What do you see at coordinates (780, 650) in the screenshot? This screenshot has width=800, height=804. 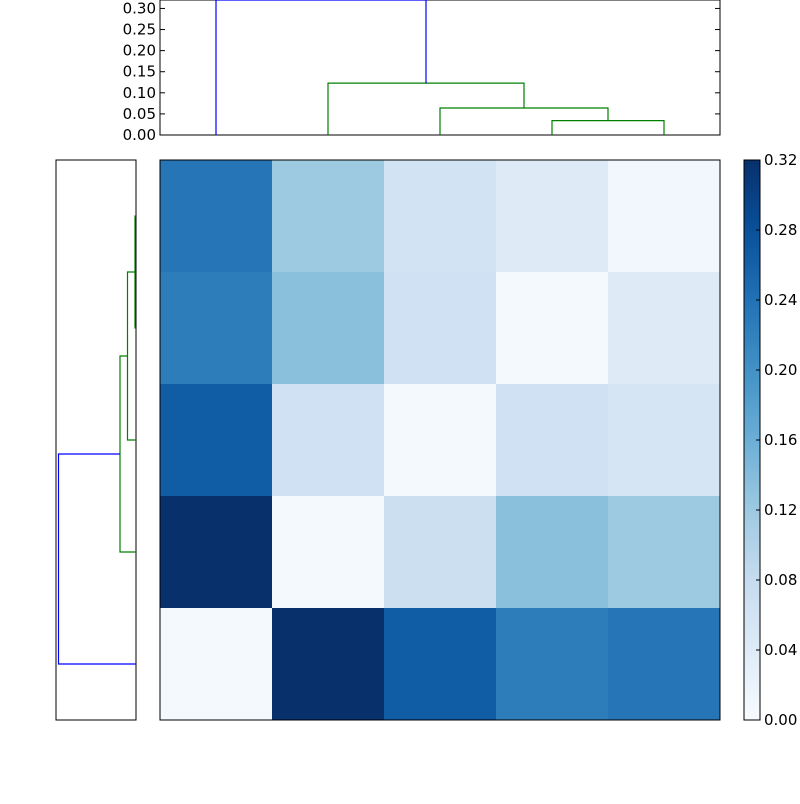 I see `colorbar-tick-label: 0.04` at bounding box center [780, 650].